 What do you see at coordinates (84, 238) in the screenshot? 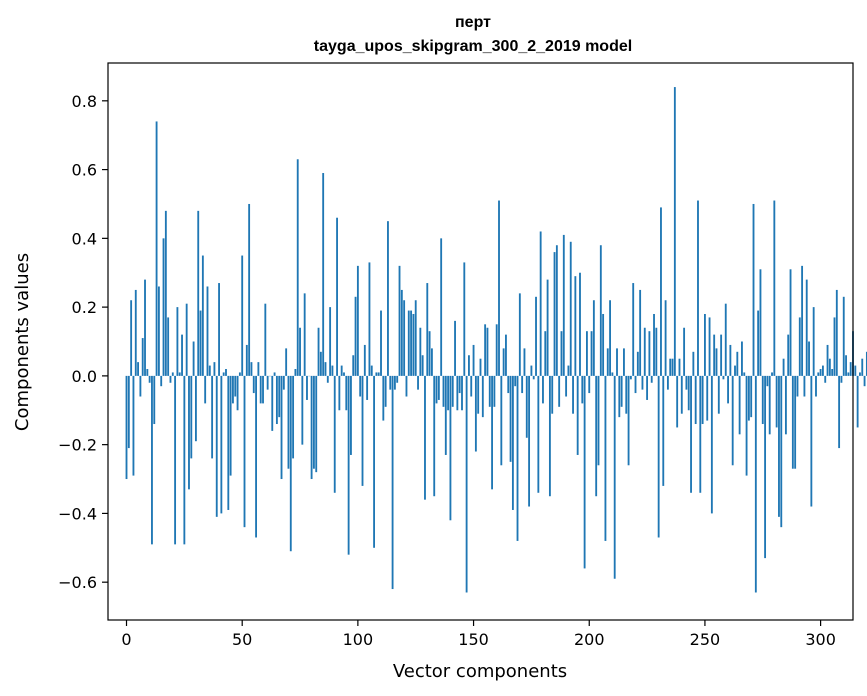
I see `y-tick-label: 0.4` at bounding box center [84, 238].